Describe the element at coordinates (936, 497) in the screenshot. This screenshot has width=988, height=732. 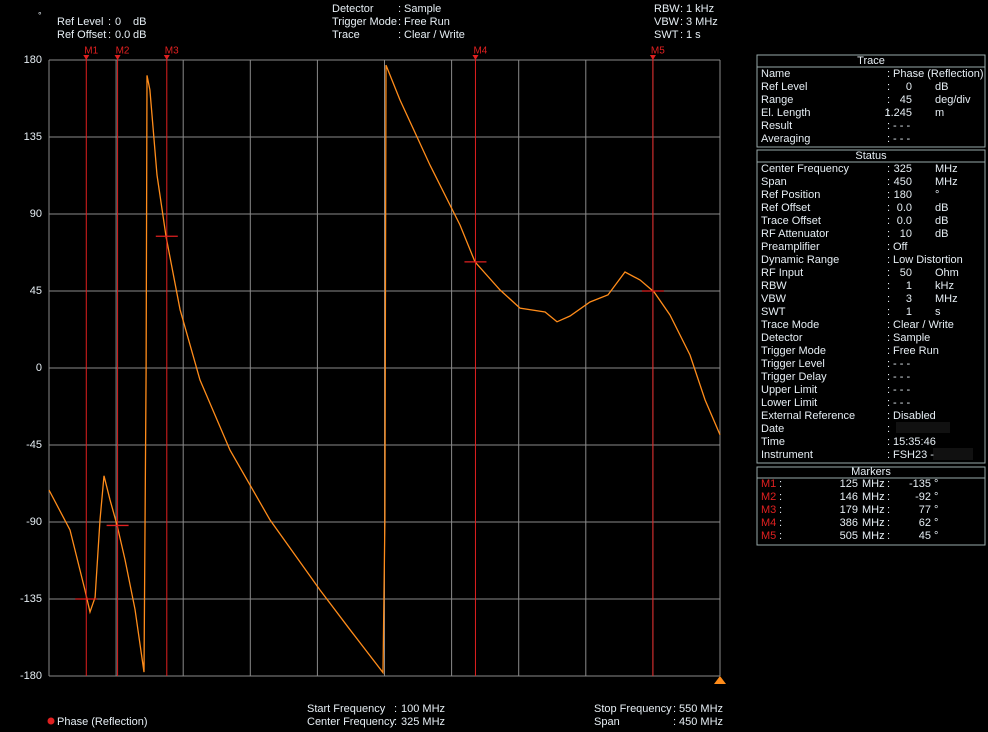
I see `marker-unit: °` at that location.